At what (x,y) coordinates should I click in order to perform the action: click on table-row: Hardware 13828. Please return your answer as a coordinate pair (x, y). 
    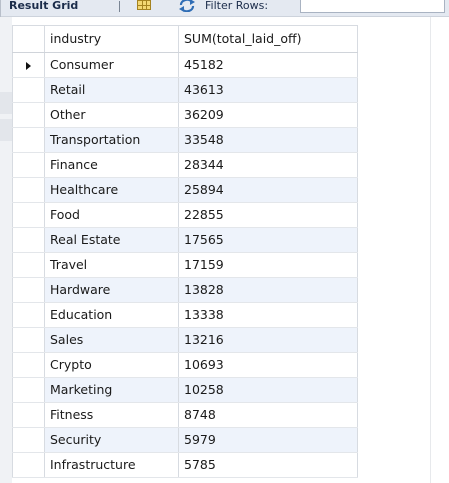
    Looking at the image, I should click on (185, 290).